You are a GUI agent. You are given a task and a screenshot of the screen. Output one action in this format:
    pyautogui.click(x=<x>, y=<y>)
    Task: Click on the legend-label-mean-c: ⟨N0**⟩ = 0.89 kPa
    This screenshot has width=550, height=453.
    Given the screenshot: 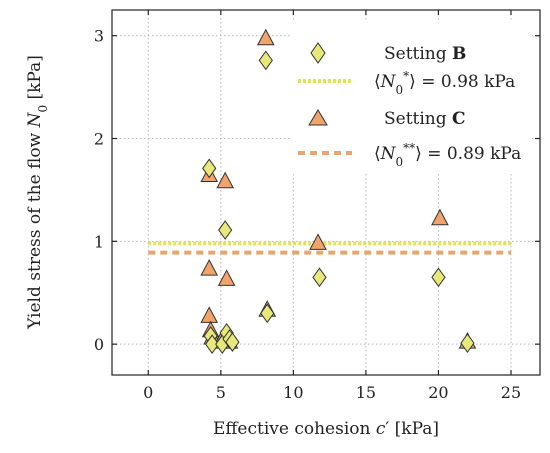 What is the action you would take?
    pyautogui.click(x=447, y=155)
    